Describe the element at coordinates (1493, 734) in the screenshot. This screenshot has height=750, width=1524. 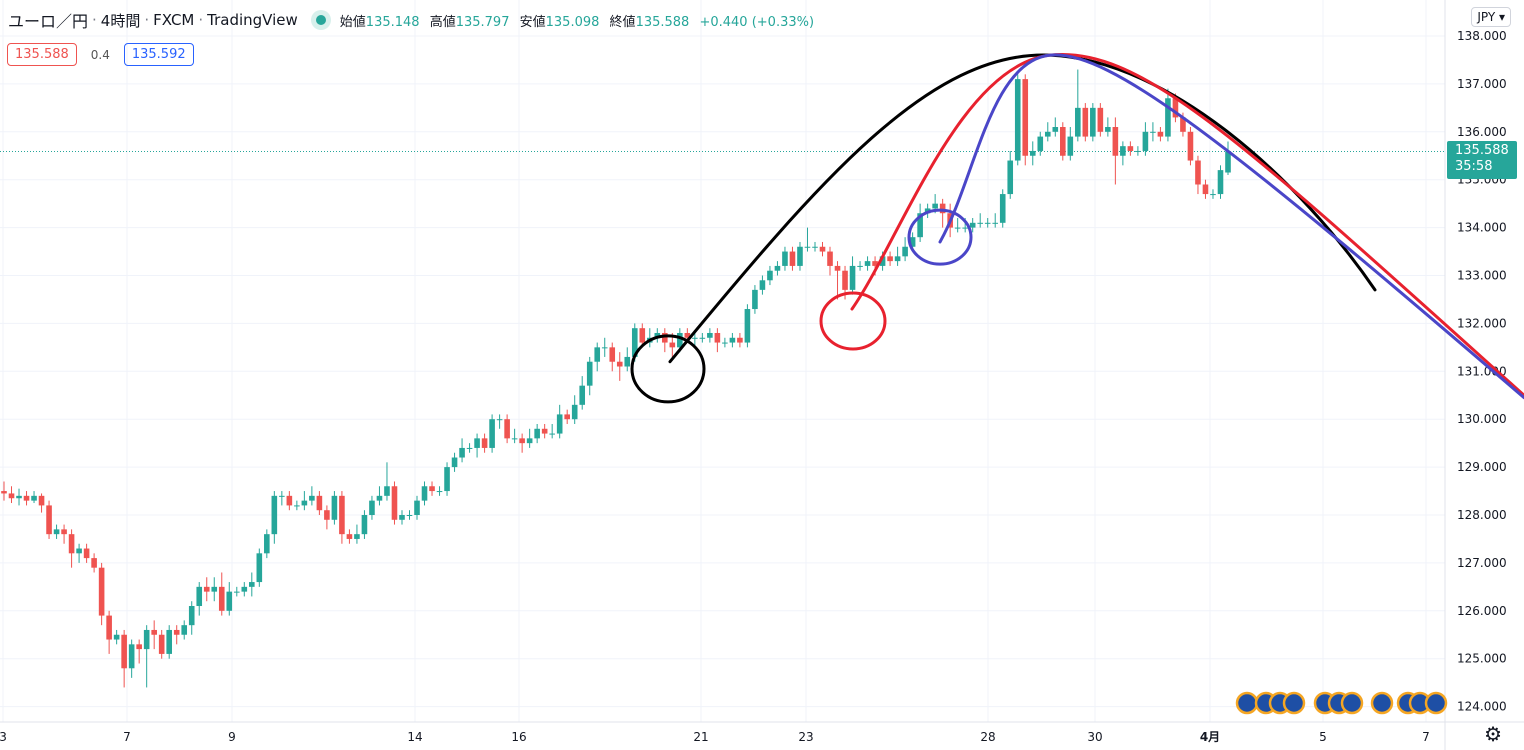
I see `gear-icon: ⚙` at that location.